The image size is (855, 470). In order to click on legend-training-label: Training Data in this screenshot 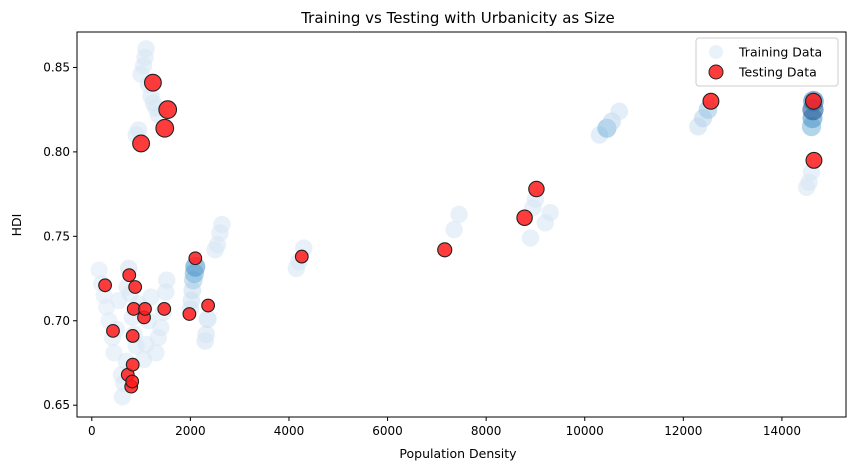, I will do `click(780, 52)`.